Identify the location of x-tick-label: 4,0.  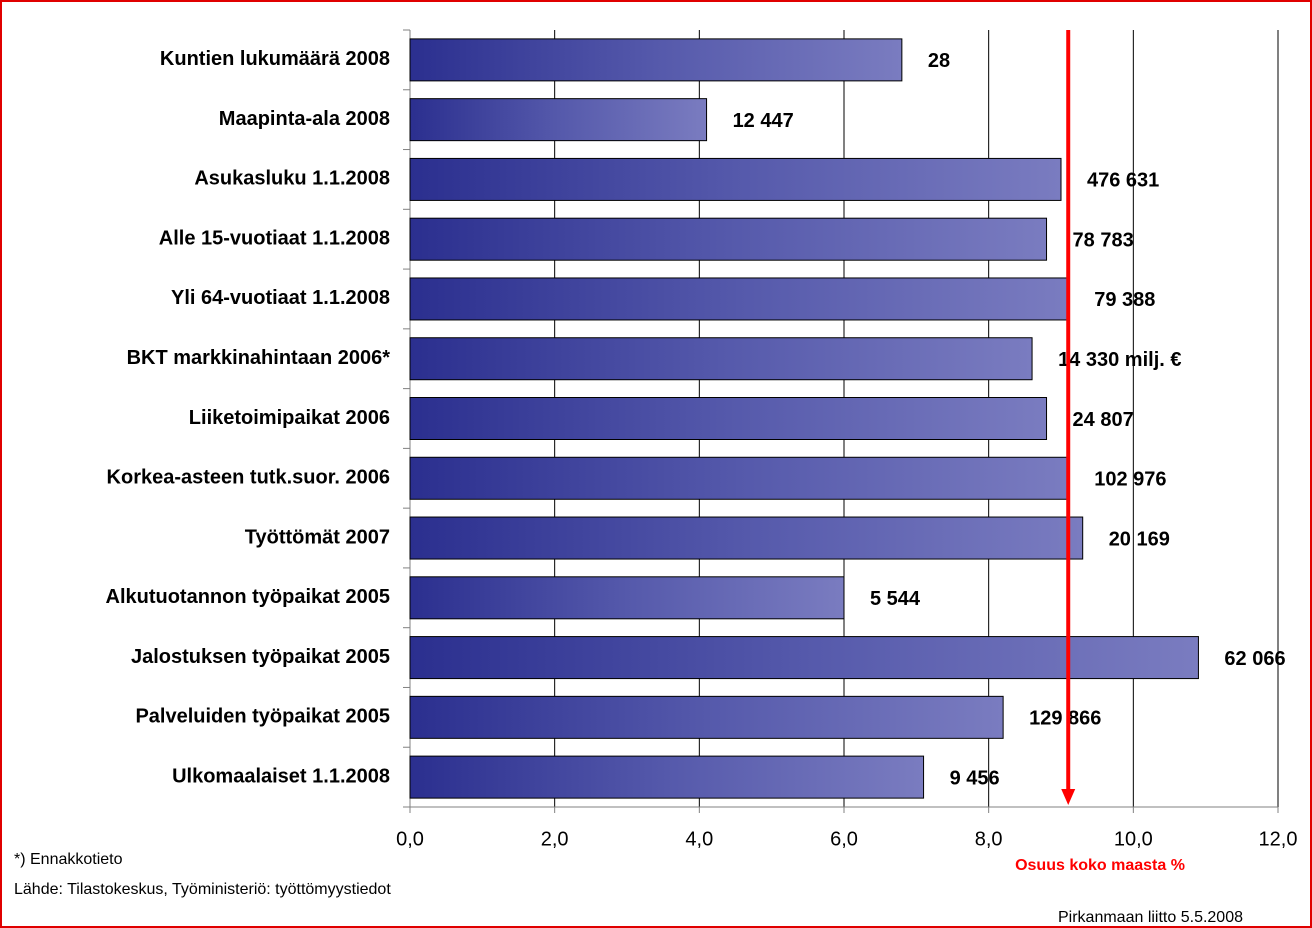
(699, 839).